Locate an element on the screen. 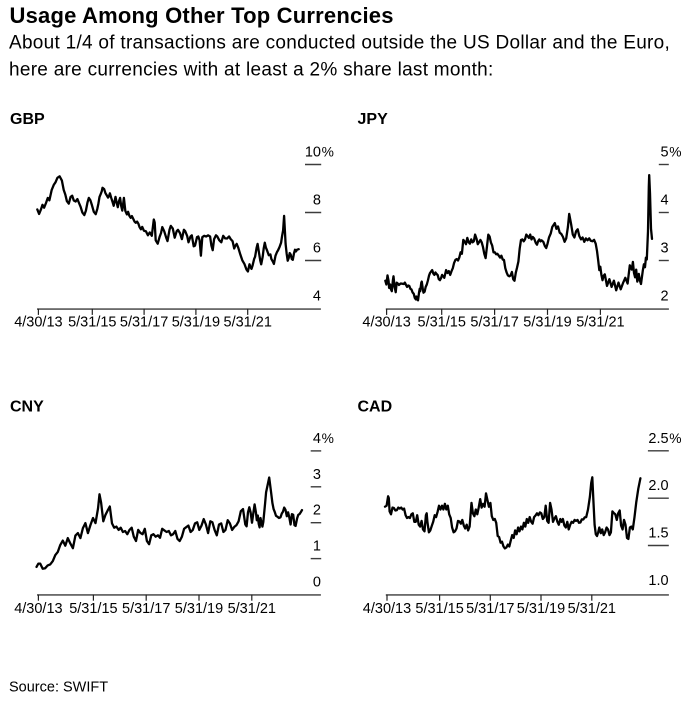 The height and width of the screenshot is (702, 687). svg-text:Usage Among Other Top Currenci: Usage Among Other Top Currencies is located at coordinates (202, 15).